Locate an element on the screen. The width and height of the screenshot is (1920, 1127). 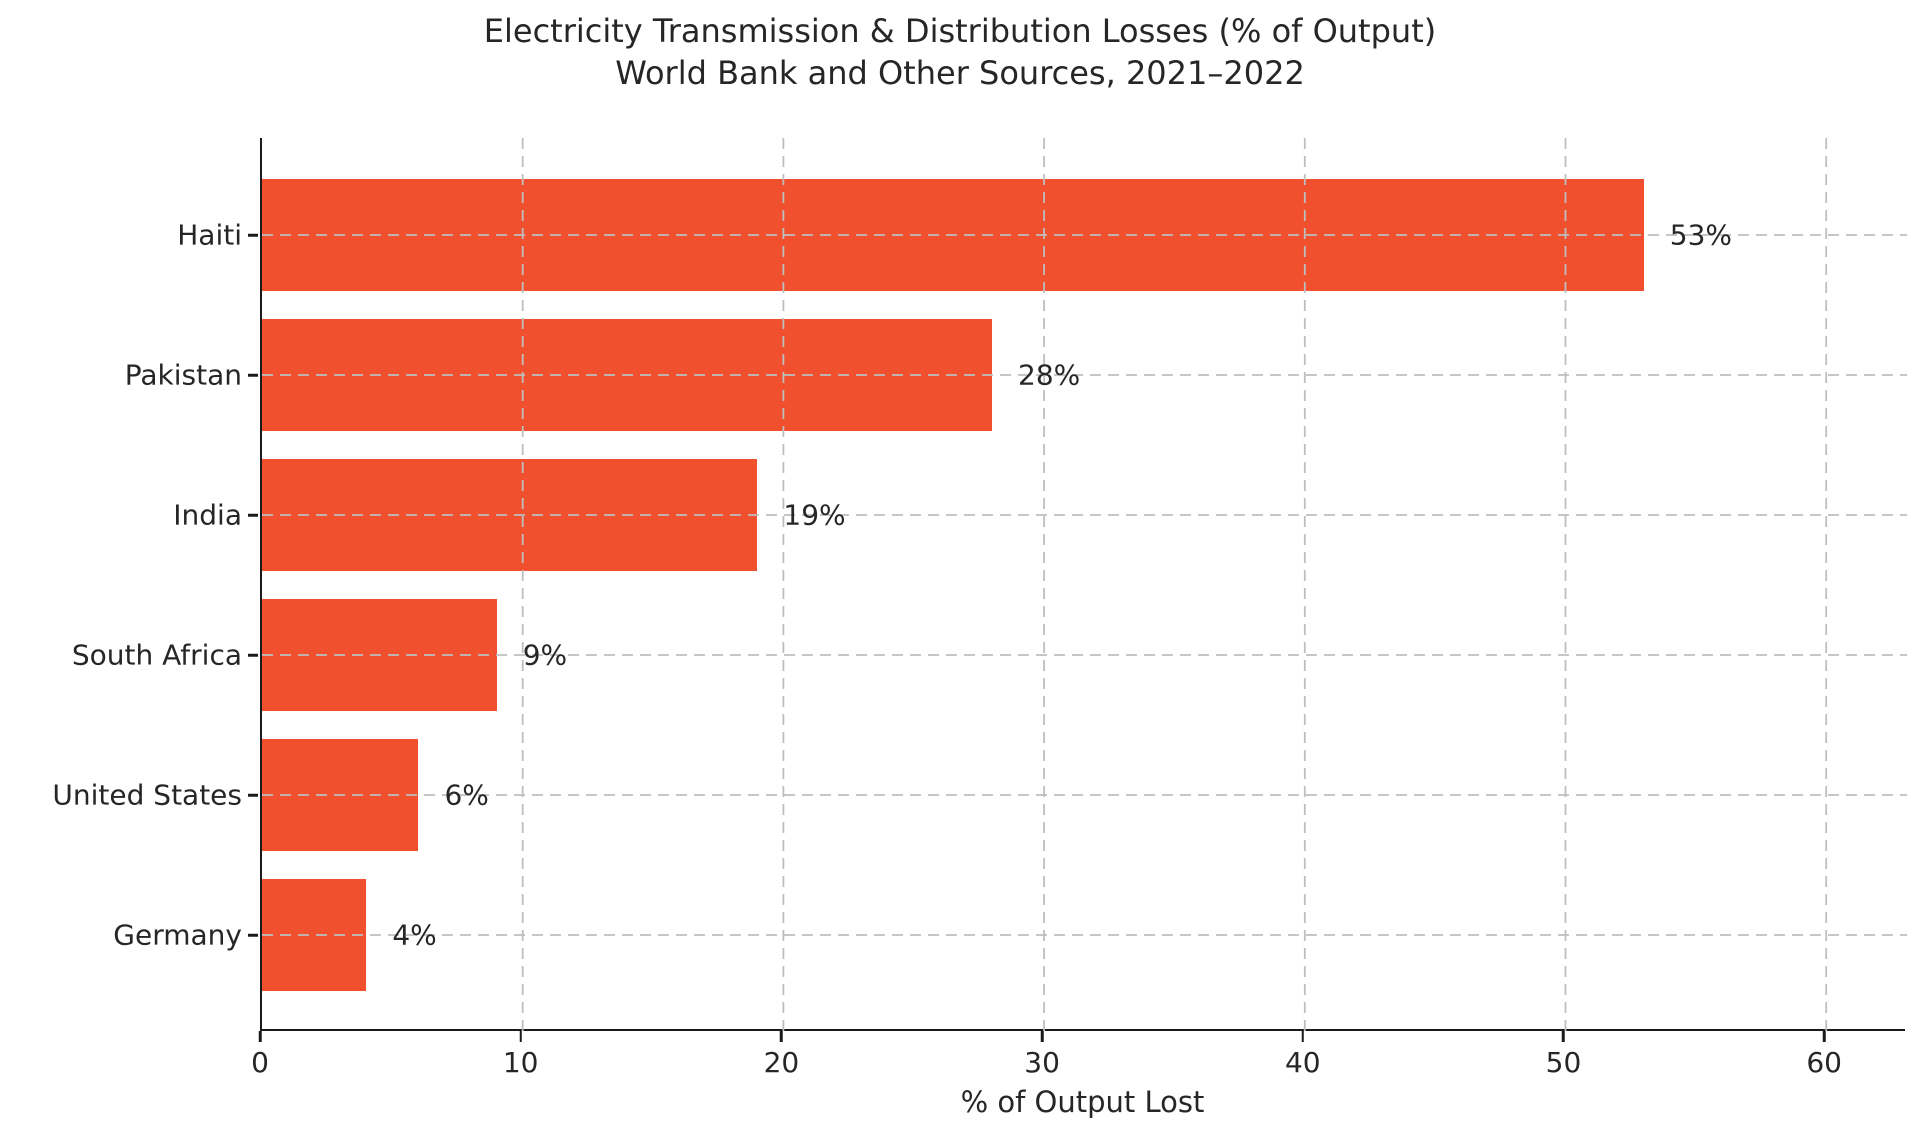
y-tick-label-south-africa: South Africa is located at coordinates (156, 655).